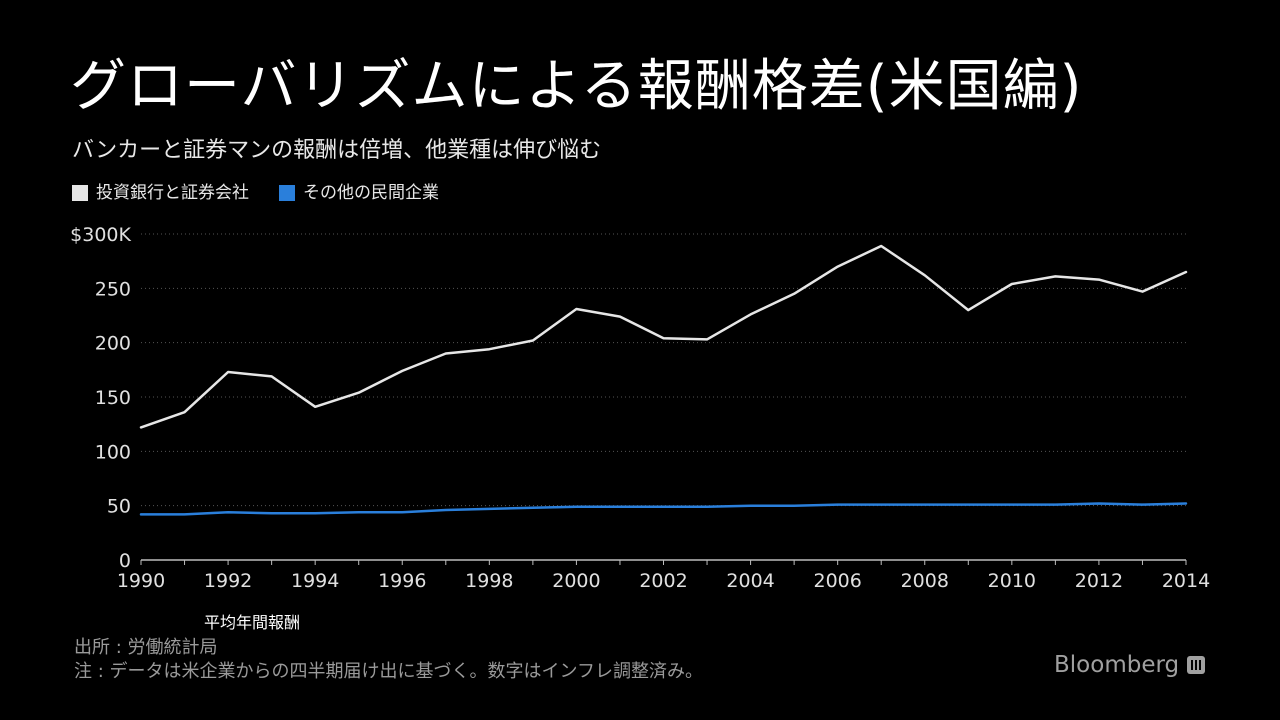 The image size is (1280, 720). Describe the element at coordinates (287, 193) in the screenshot. I see `legend-swatch-other` at that location.